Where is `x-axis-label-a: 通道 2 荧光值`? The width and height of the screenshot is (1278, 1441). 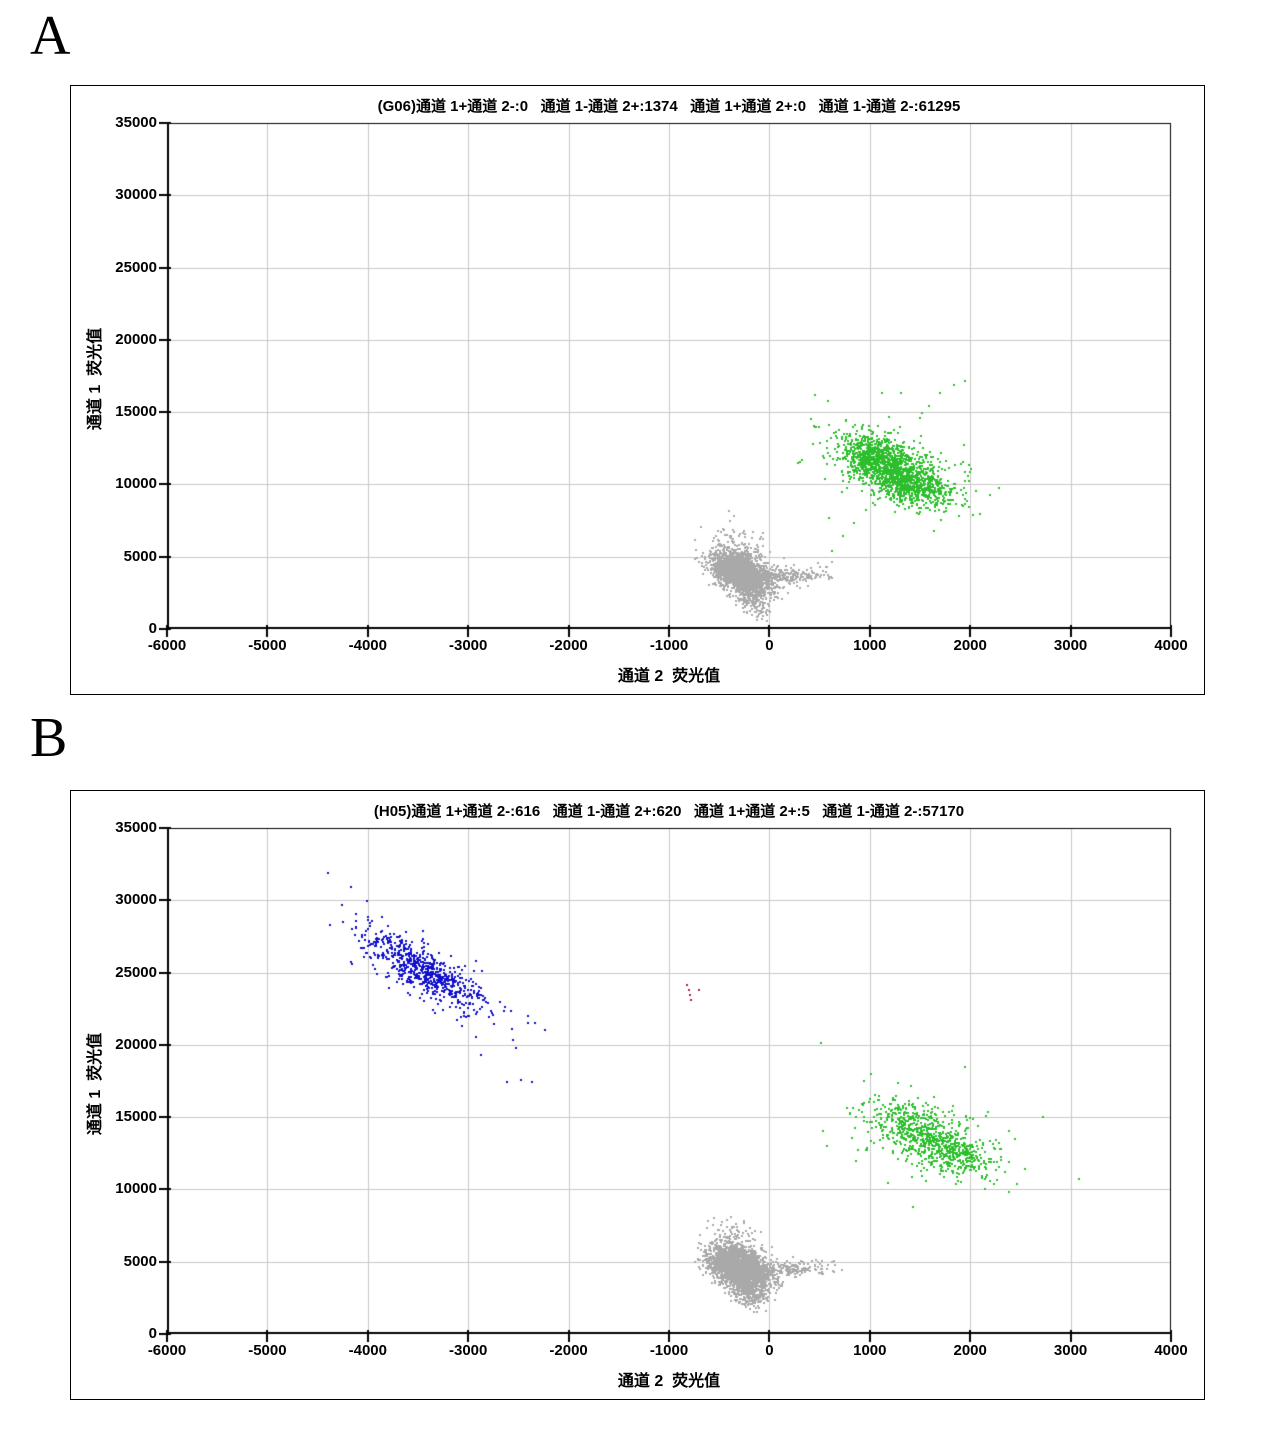
x-axis-label-a: 通道 2 荧光值 is located at coordinates (669, 676).